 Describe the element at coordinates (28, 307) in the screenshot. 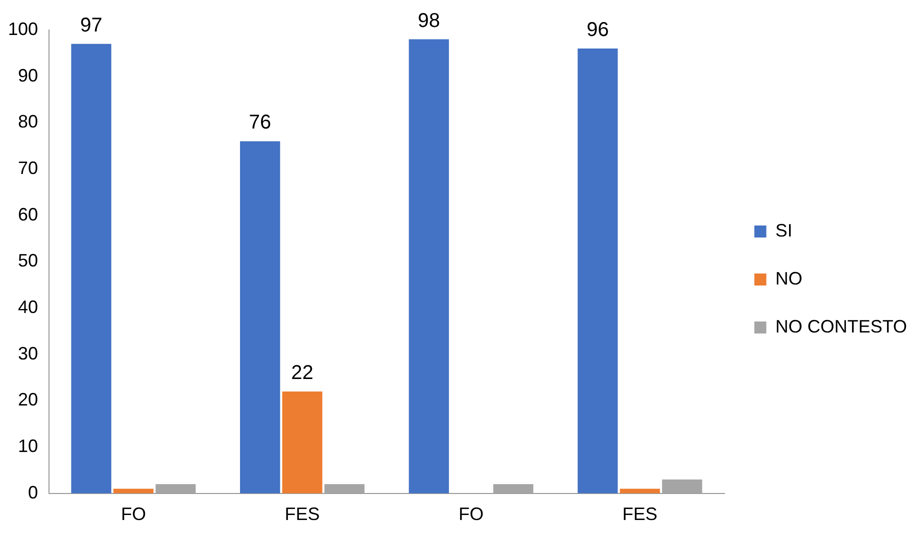

I see `y-tick-label: 40` at that location.